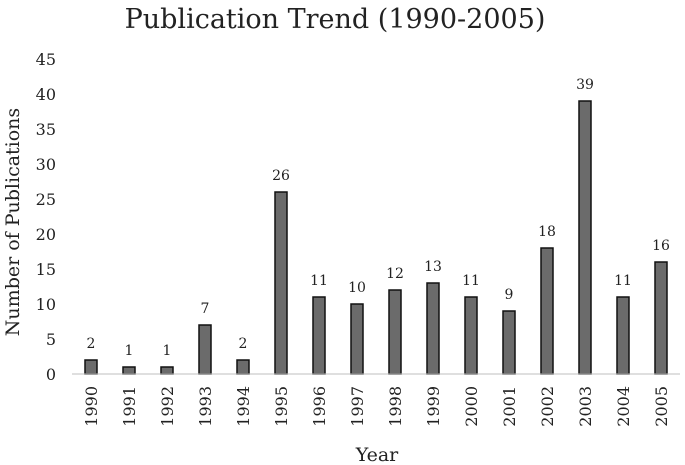  Describe the element at coordinates (46, 217) in the screenshot. I see `y-axis-ticks: 0 5 10 15 20 25 30 35 40 45` at that location.